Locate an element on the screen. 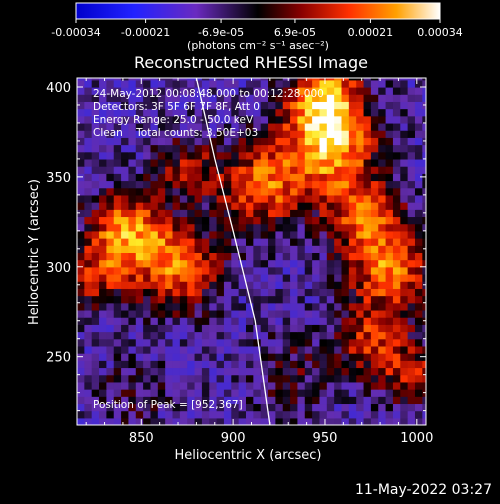 This screenshot has height=504, width=500. annotation-detectors: Detectors: 3F 5F 6F 7F 8F, Att 0 is located at coordinates (176, 107).